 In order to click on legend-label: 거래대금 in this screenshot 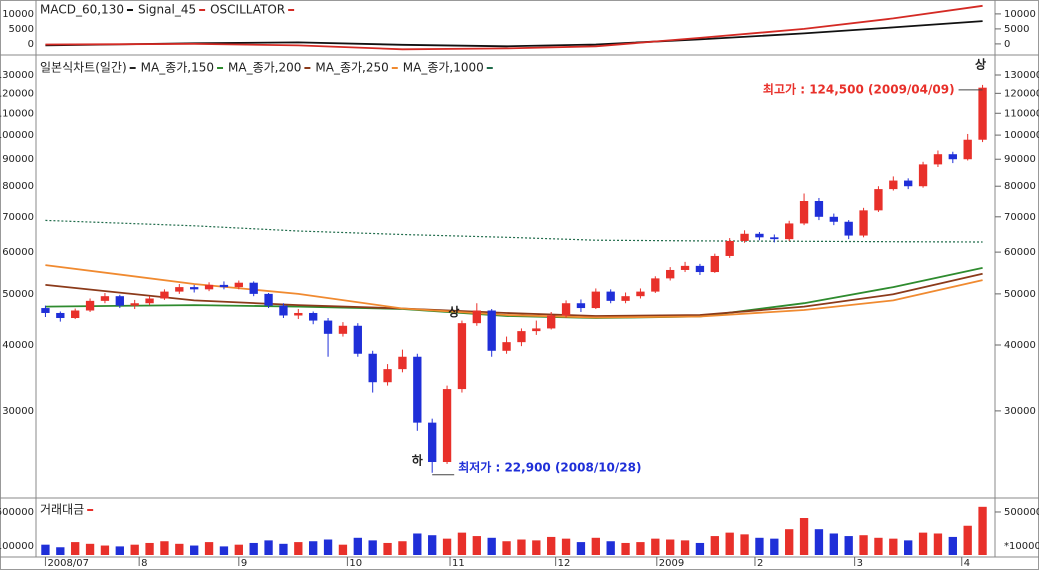, I will do `click(62, 510)`.